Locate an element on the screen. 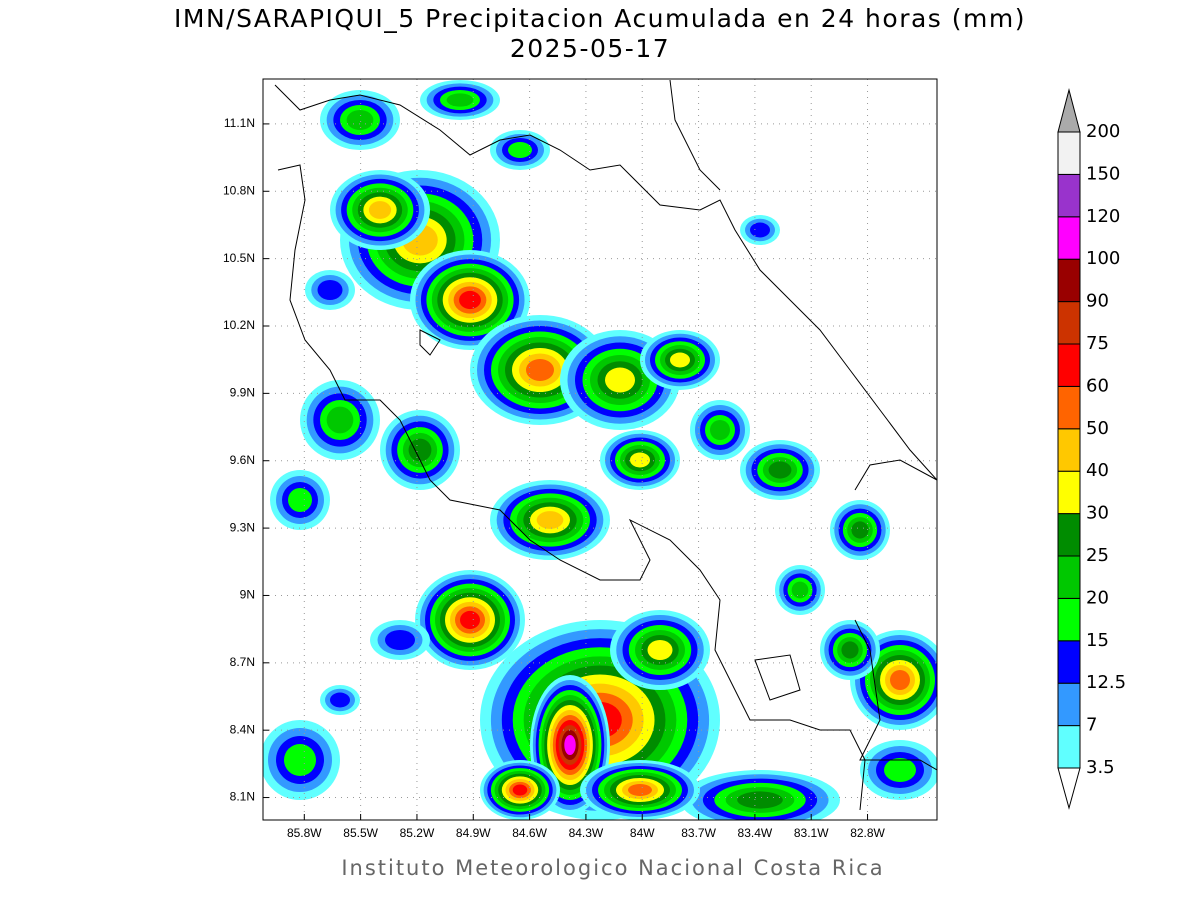 This screenshot has width=1200, height=900. x-tick-label: 85.5W is located at coordinates (360, 833).